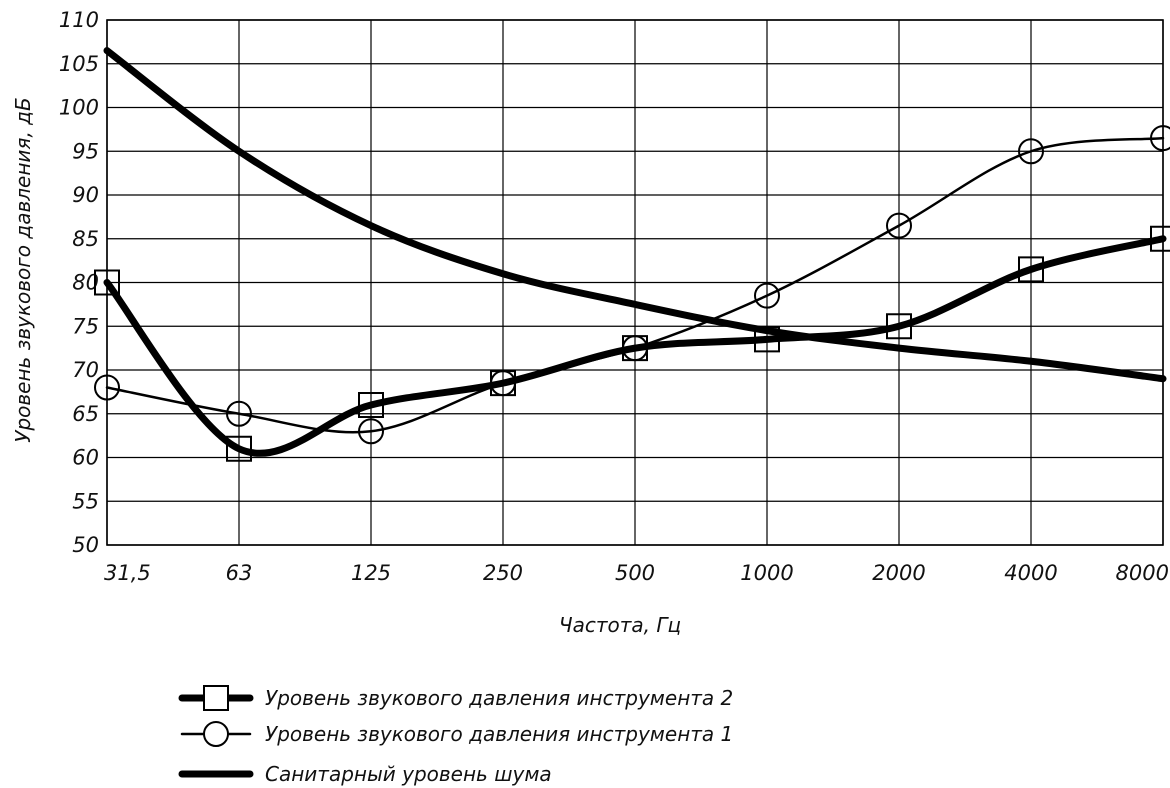 This screenshot has height=788, width=1170. Describe the element at coordinates (216, 734) in the screenshot. I see `legend-marker-circle` at that location.